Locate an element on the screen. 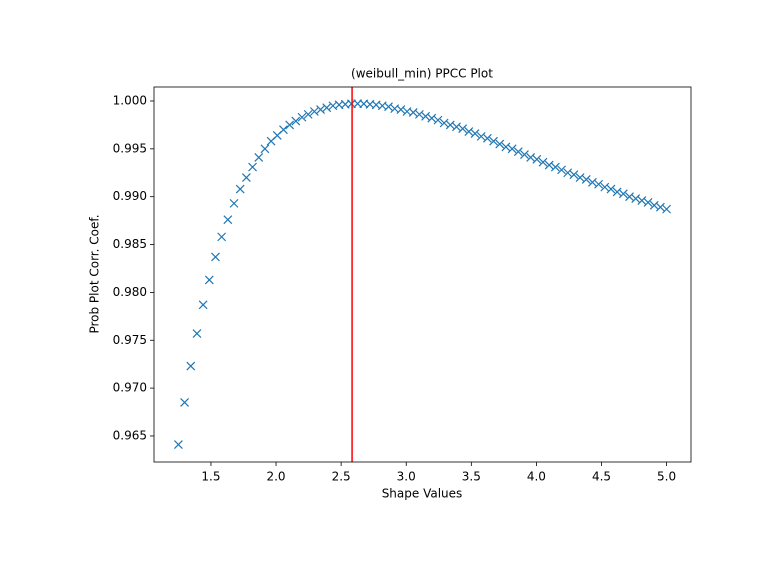 The width and height of the screenshot is (768, 580). x-tick-label: 1.5 is located at coordinates (210, 477).